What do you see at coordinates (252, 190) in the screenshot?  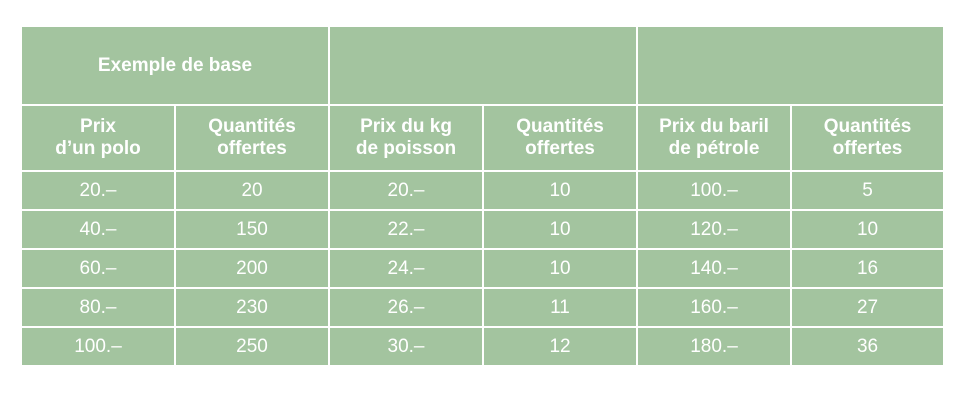 I see `table-cell: 20` at bounding box center [252, 190].